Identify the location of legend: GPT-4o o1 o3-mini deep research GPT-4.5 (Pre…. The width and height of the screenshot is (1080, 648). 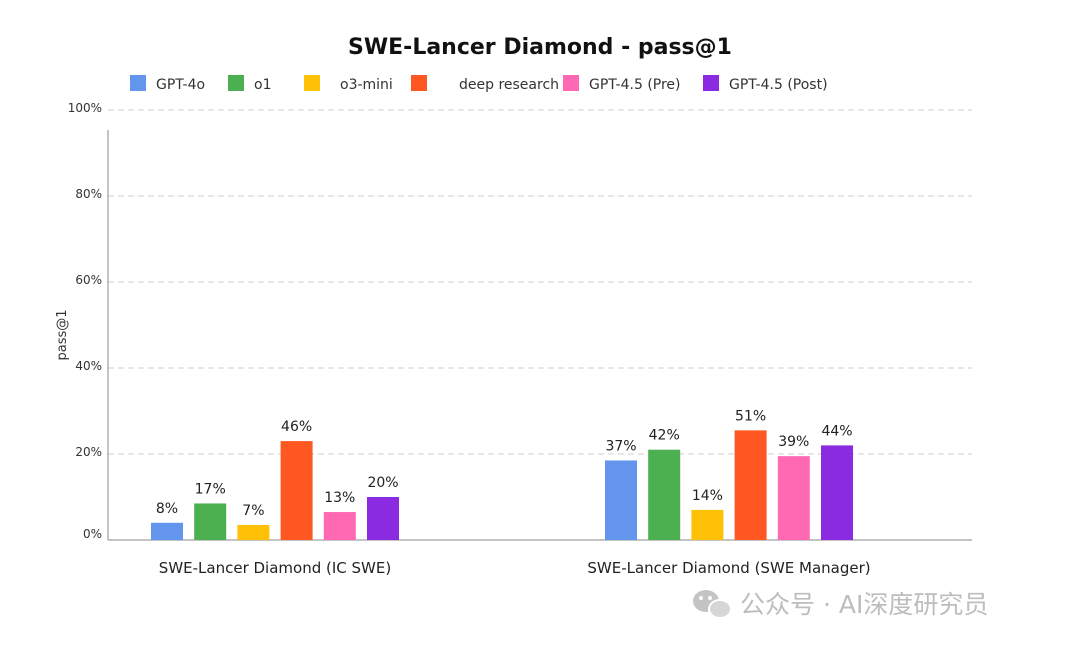
(479, 84).